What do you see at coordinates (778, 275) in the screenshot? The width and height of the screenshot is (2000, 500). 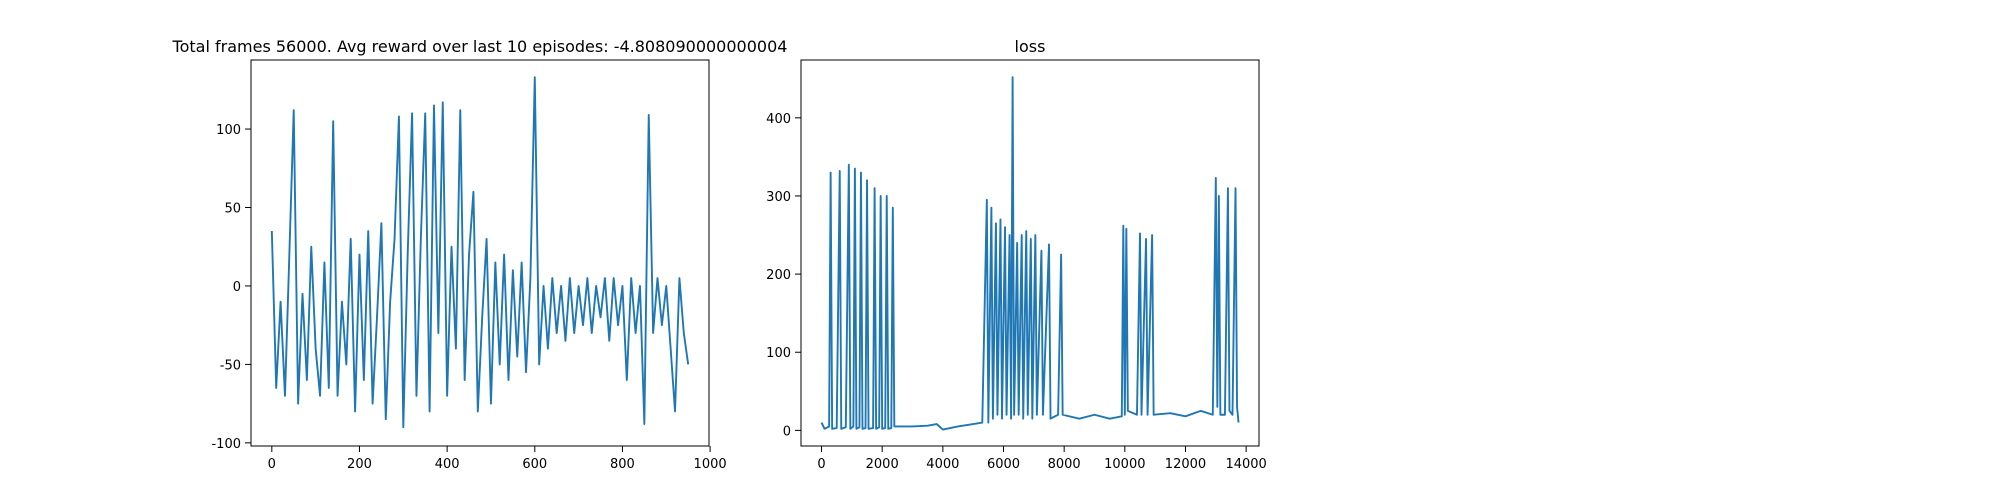 I see `y-tick-label: 200` at bounding box center [778, 275].